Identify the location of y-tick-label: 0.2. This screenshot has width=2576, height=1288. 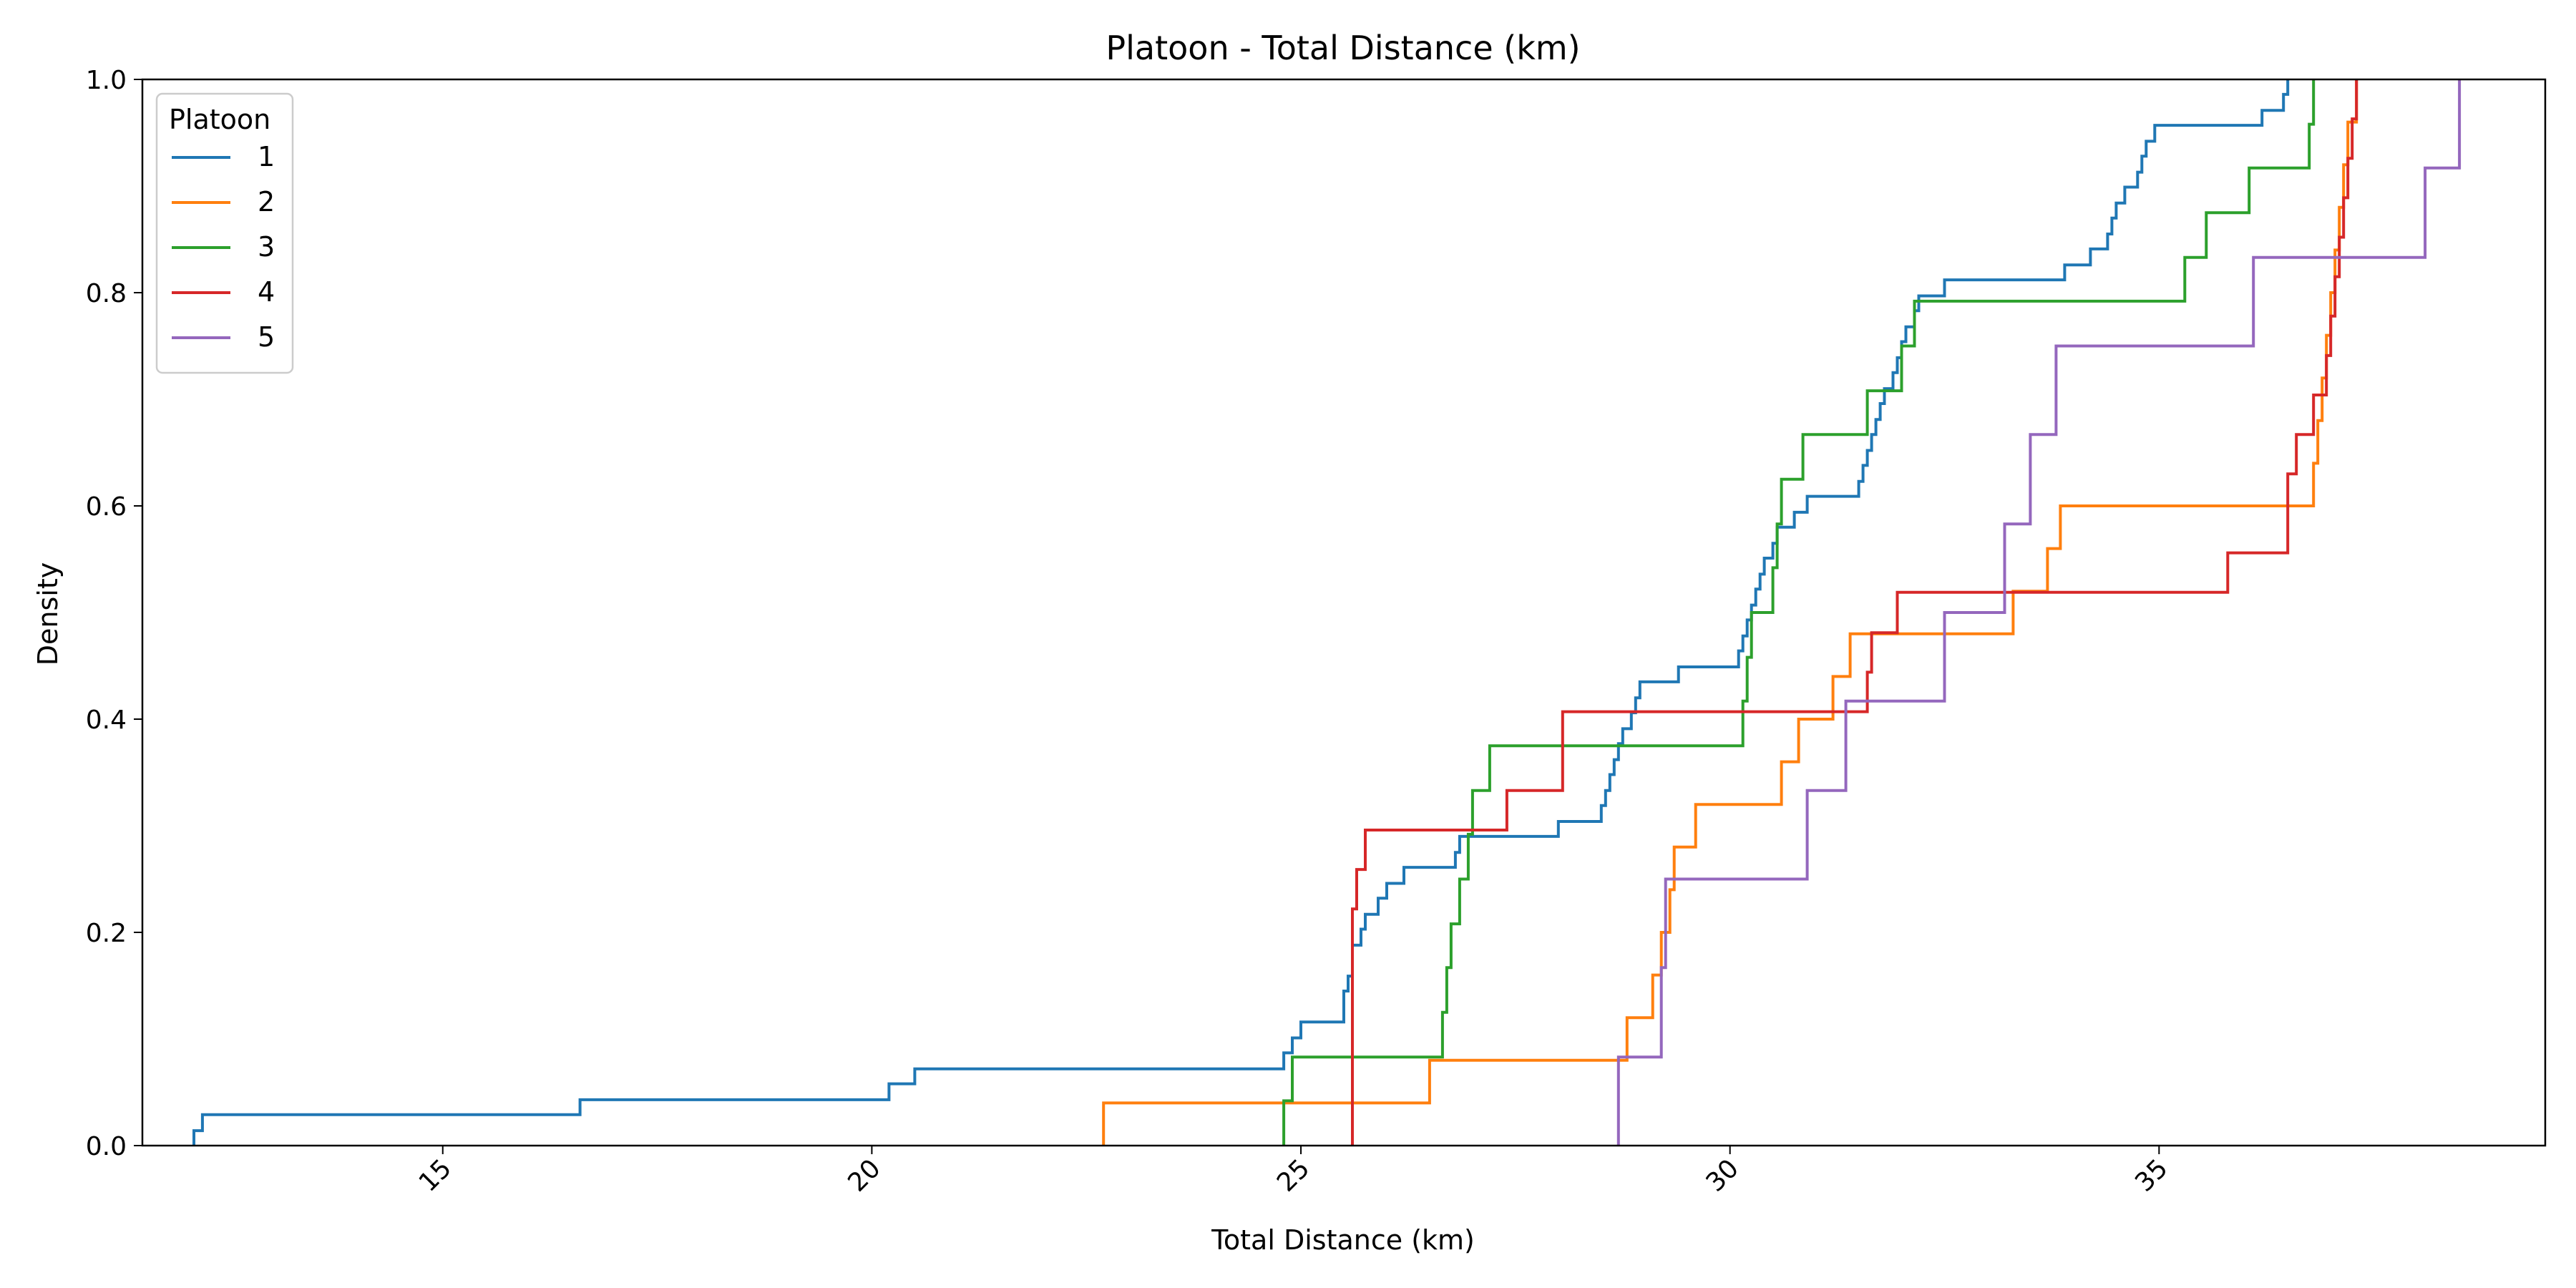
(106, 933).